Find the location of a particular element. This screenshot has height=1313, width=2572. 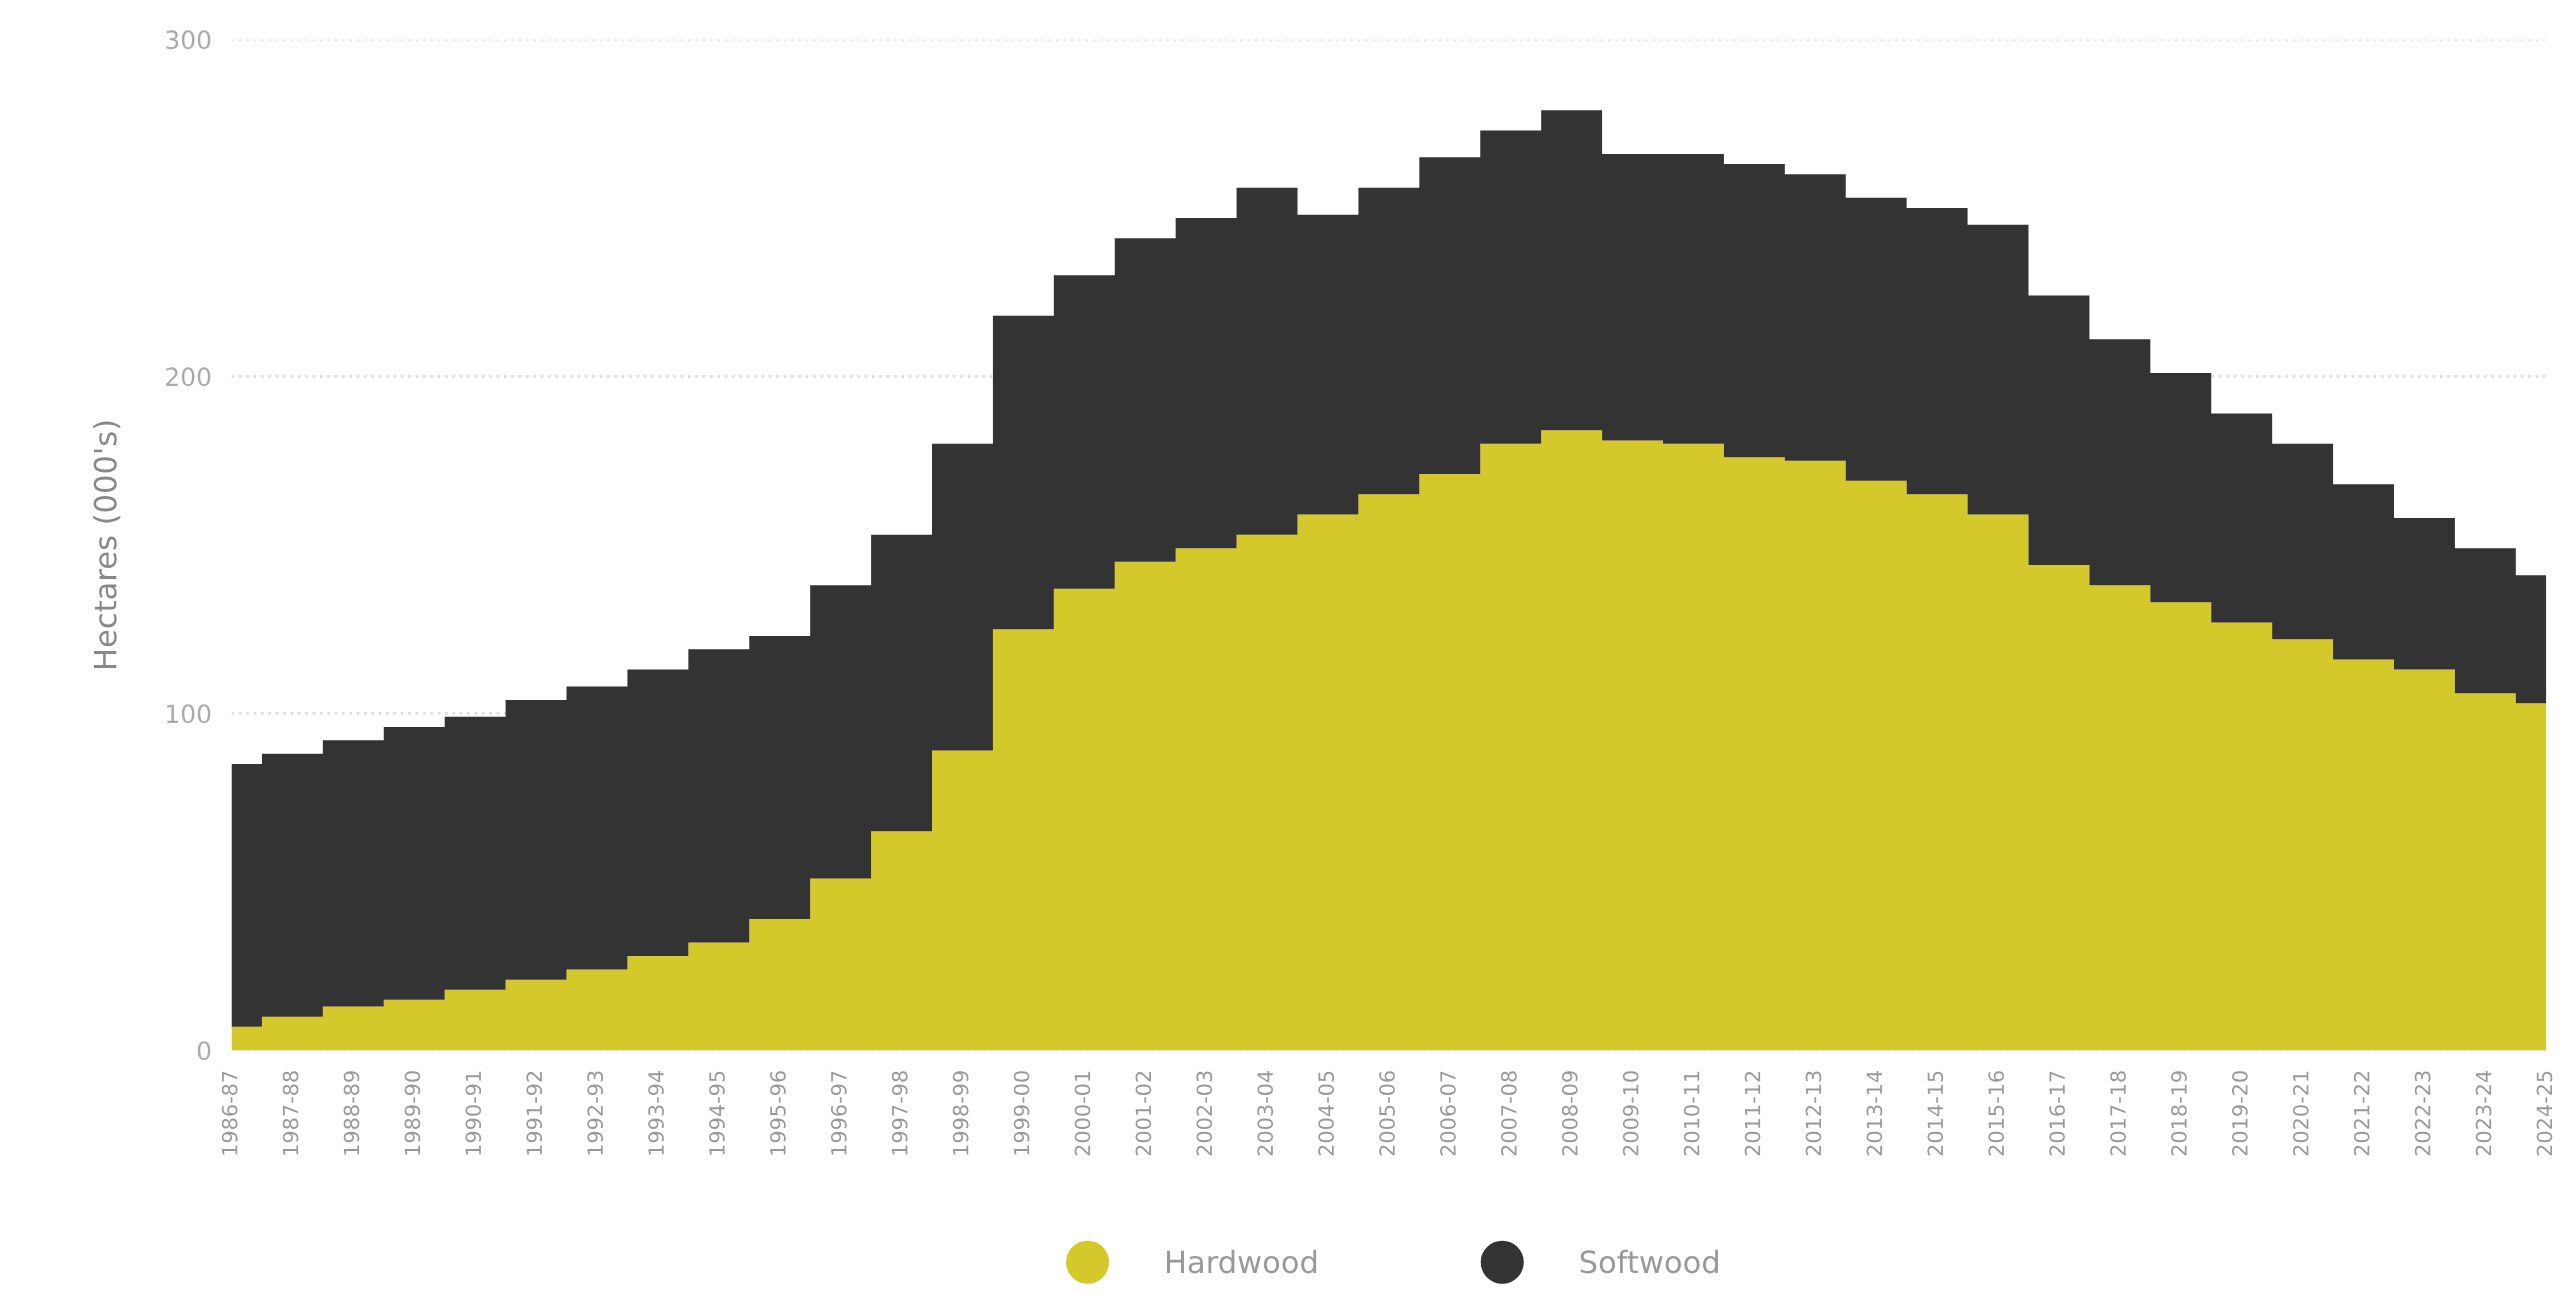

x-tick-label: 1988-89 is located at coordinates (351, 1113).